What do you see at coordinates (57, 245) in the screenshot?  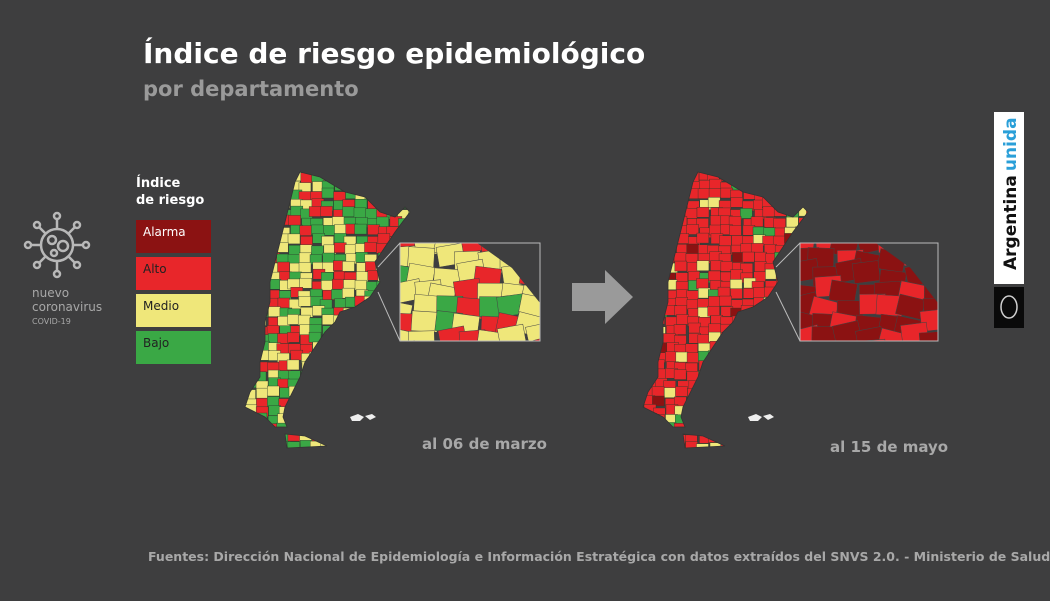 I see `virus-icon` at bounding box center [57, 245].